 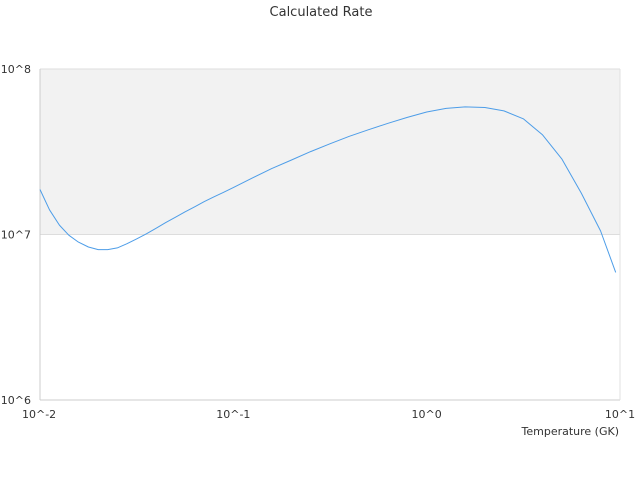 I want to click on x-tick-label: 10^0, so click(x=427, y=414).